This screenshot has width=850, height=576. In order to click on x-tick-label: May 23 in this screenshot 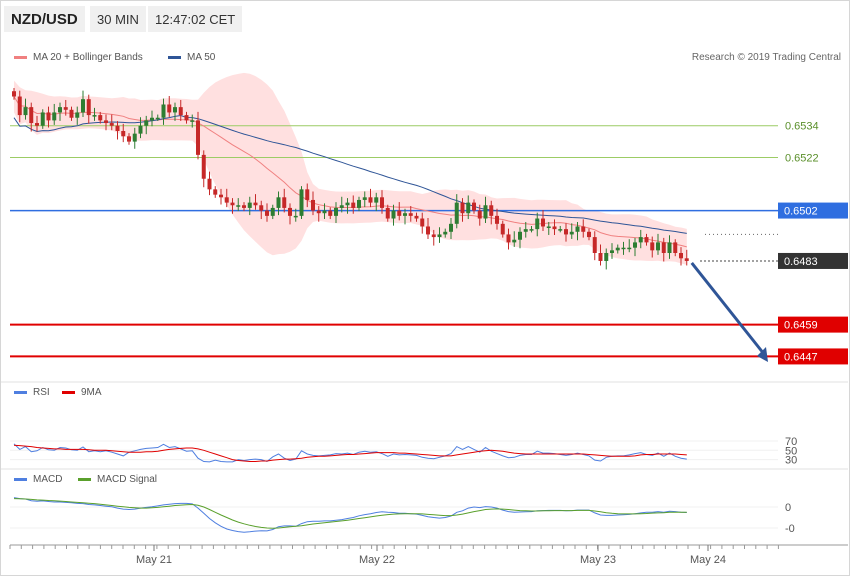, I will do `click(598, 560)`.